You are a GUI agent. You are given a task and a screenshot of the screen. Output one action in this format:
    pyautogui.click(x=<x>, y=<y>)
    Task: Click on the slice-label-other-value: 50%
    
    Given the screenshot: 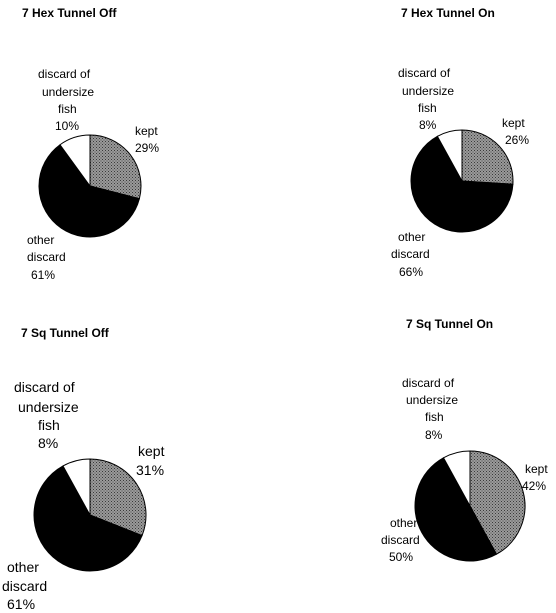 What is the action you would take?
    pyautogui.click(x=401, y=557)
    